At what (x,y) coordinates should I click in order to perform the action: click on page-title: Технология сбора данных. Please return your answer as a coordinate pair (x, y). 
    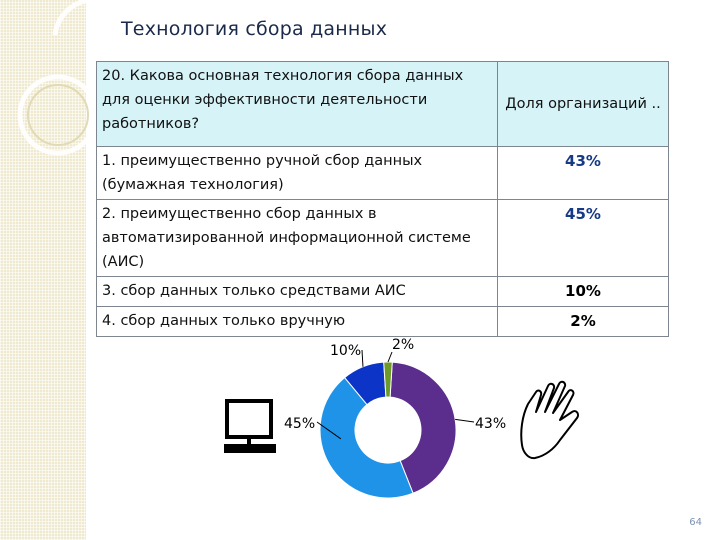
    Looking at the image, I should click on (254, 29).